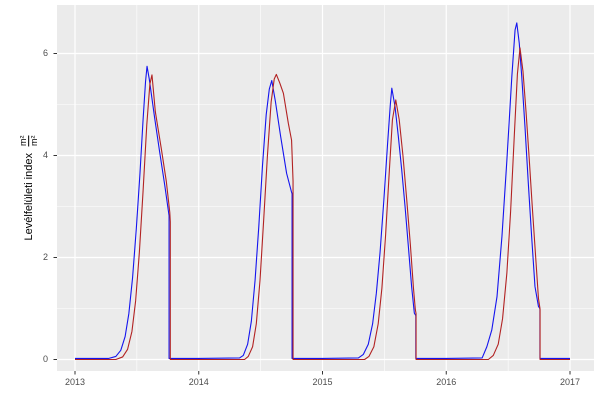  What do you see at coordinates (45, 256) in the screenshot?
I see `y-tick-label: 2` at bounding box center [45, 256].